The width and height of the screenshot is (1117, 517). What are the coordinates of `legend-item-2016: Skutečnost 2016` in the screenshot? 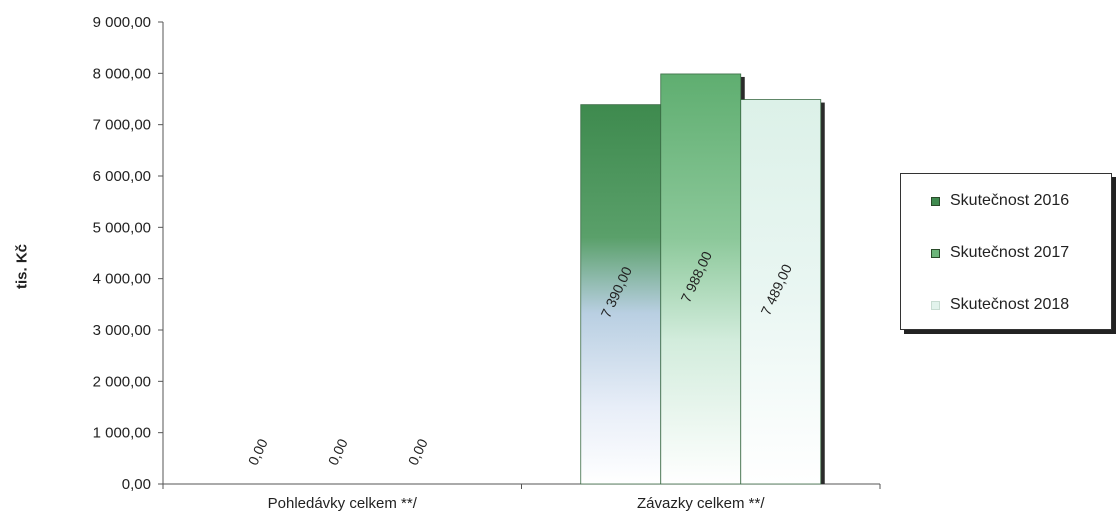 It's located at (1000, 201).